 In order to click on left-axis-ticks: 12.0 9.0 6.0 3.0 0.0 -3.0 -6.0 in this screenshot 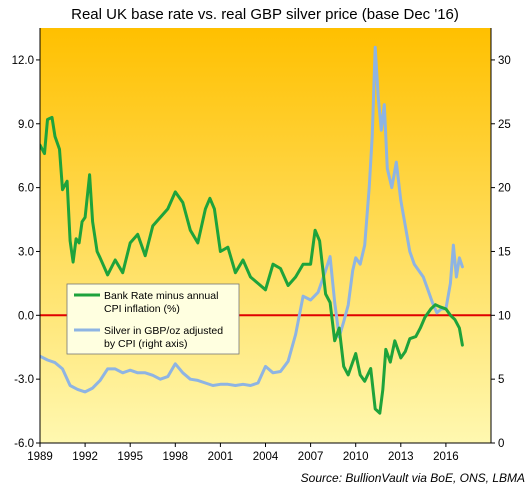, I will do `click(26, 252)`.